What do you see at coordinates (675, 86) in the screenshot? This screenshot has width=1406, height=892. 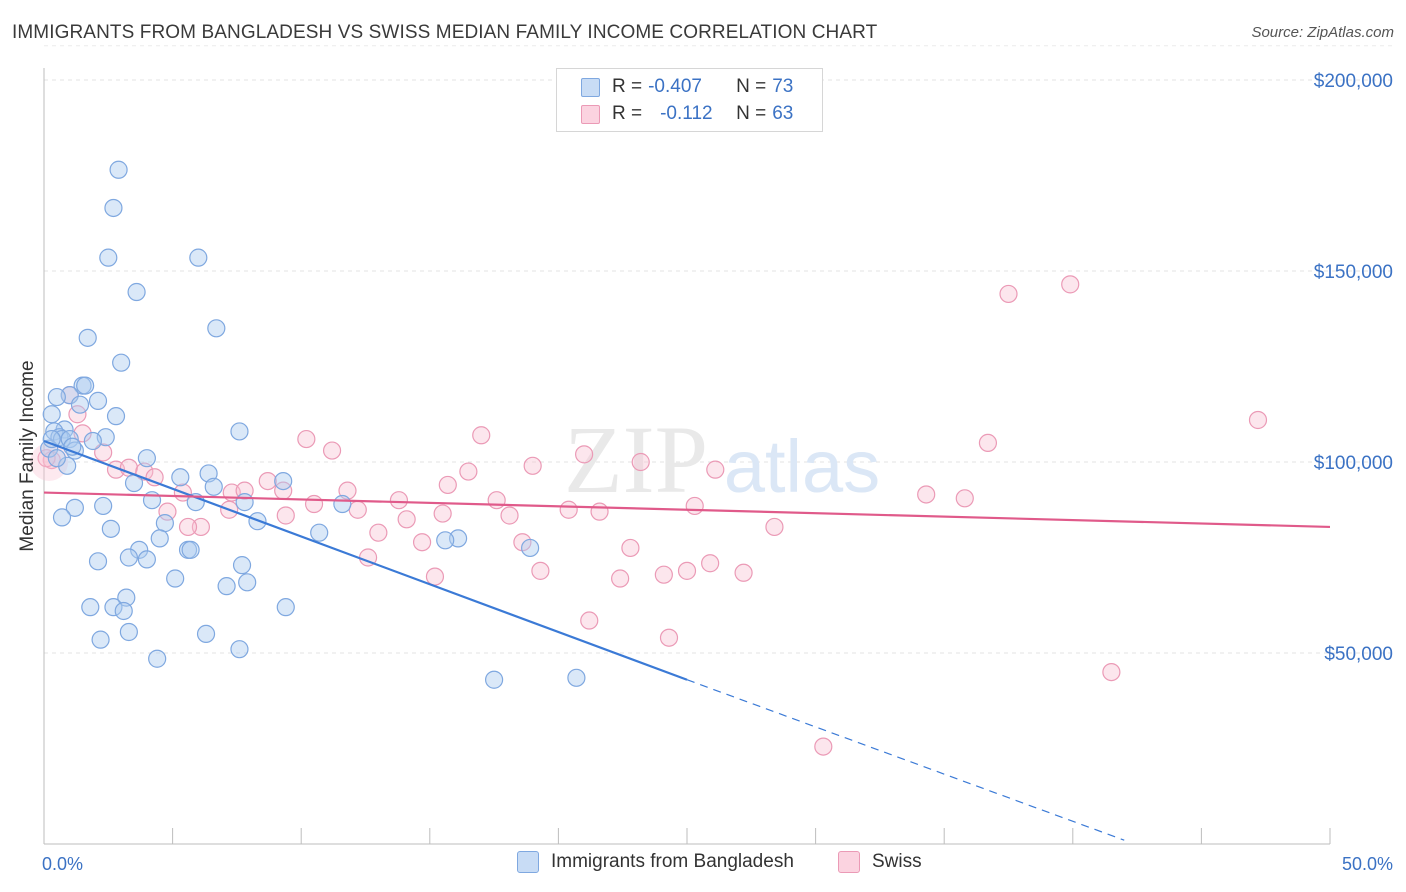 I see `legend-r-value: -0.407` at bounding box center [675, 86].